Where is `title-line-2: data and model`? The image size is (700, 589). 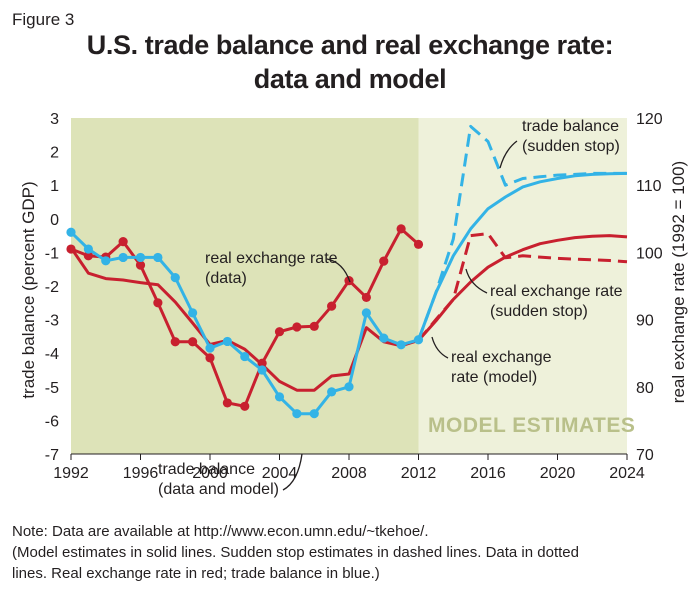 title-line-2: data and model is located at coordinates (350, 79).